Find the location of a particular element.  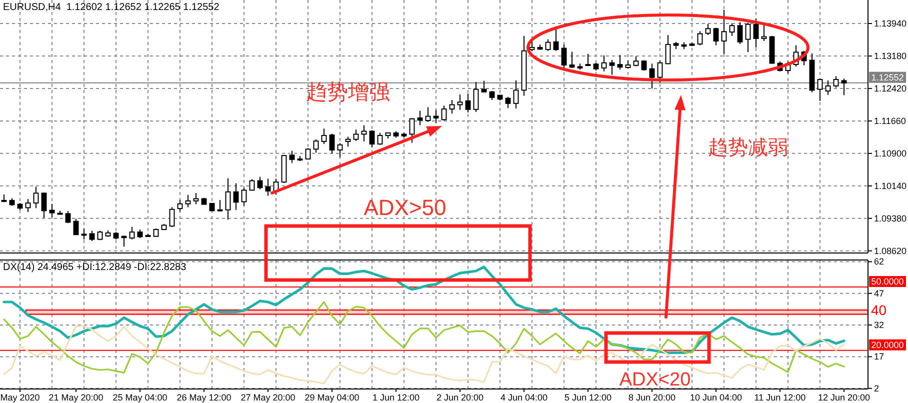

x-tick-label: 10 Jun 04:00 is located at coordinates (716, 397).